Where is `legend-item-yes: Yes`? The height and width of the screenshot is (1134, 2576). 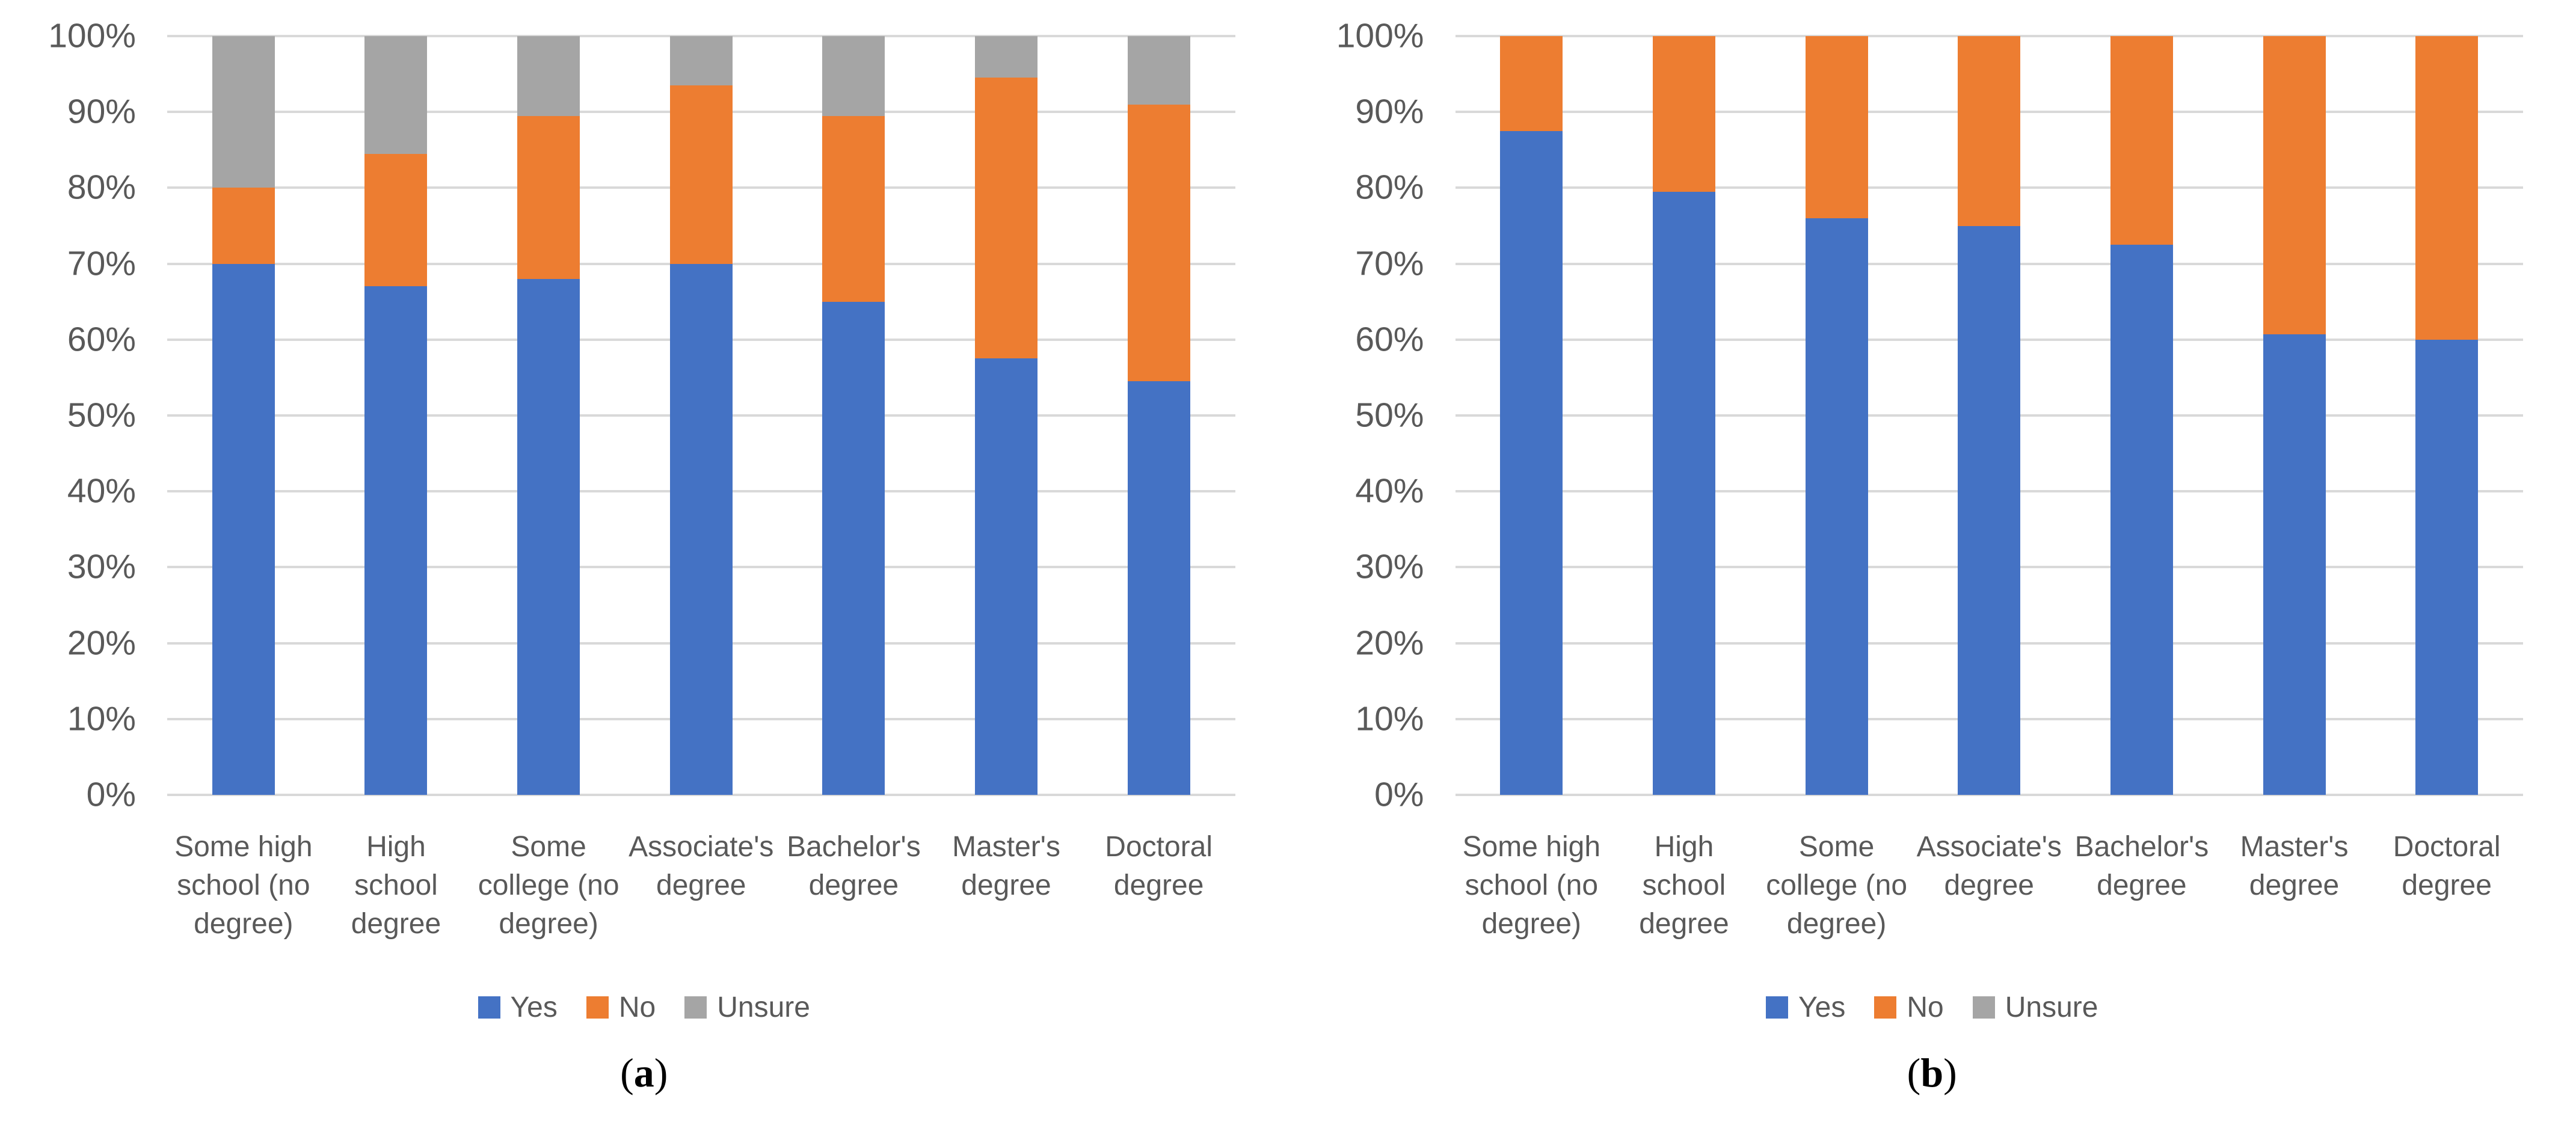 legend-item-yes: Yes is located at coordinates (1805, 1007).